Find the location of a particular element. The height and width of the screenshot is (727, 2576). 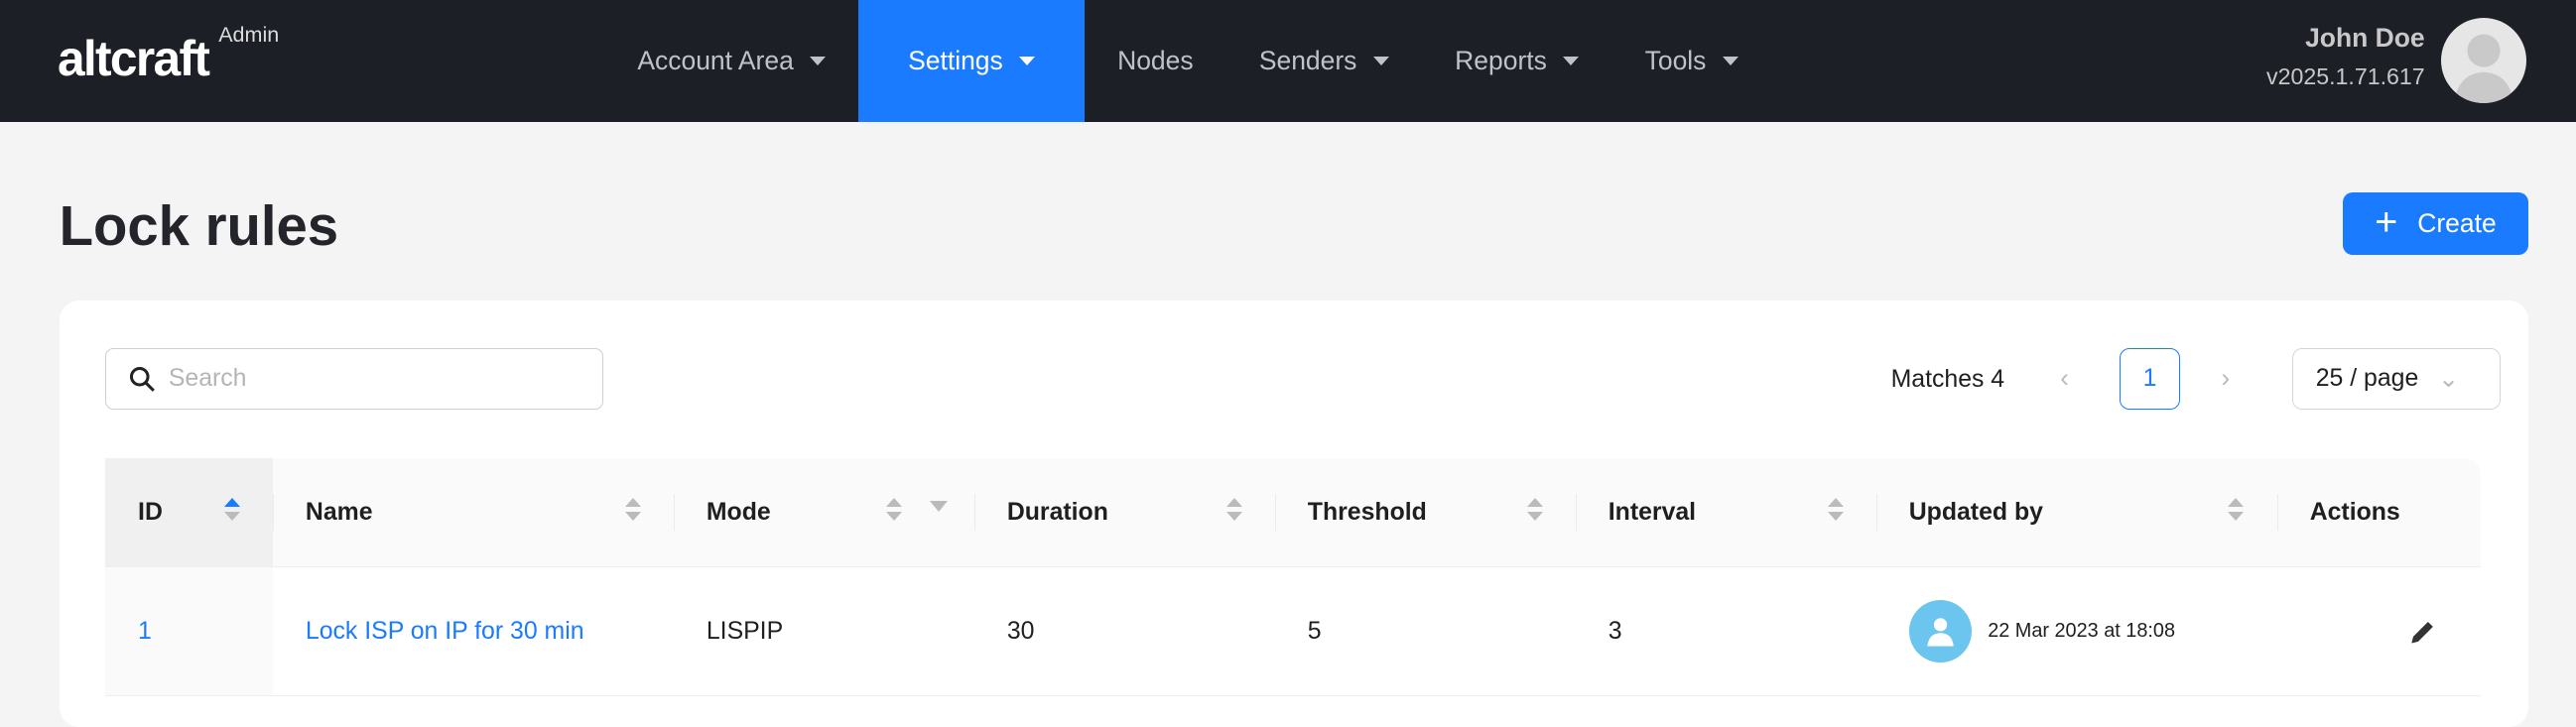

next-page-button: › is located at coordinates (2226, 377).